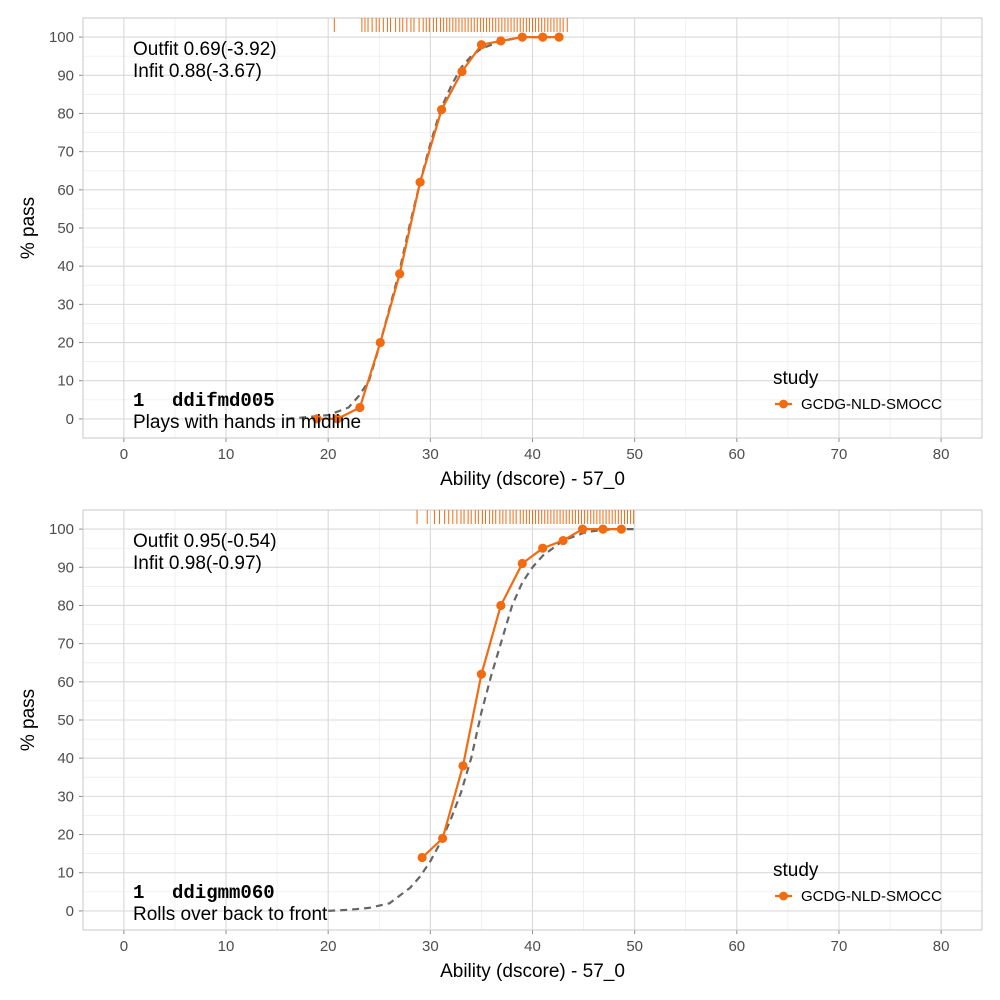 The height and width of the screenshot is (1000, 1000). Describe the element at coordinates (481, 719) in the screenshot. I see `model-curve` at that location.